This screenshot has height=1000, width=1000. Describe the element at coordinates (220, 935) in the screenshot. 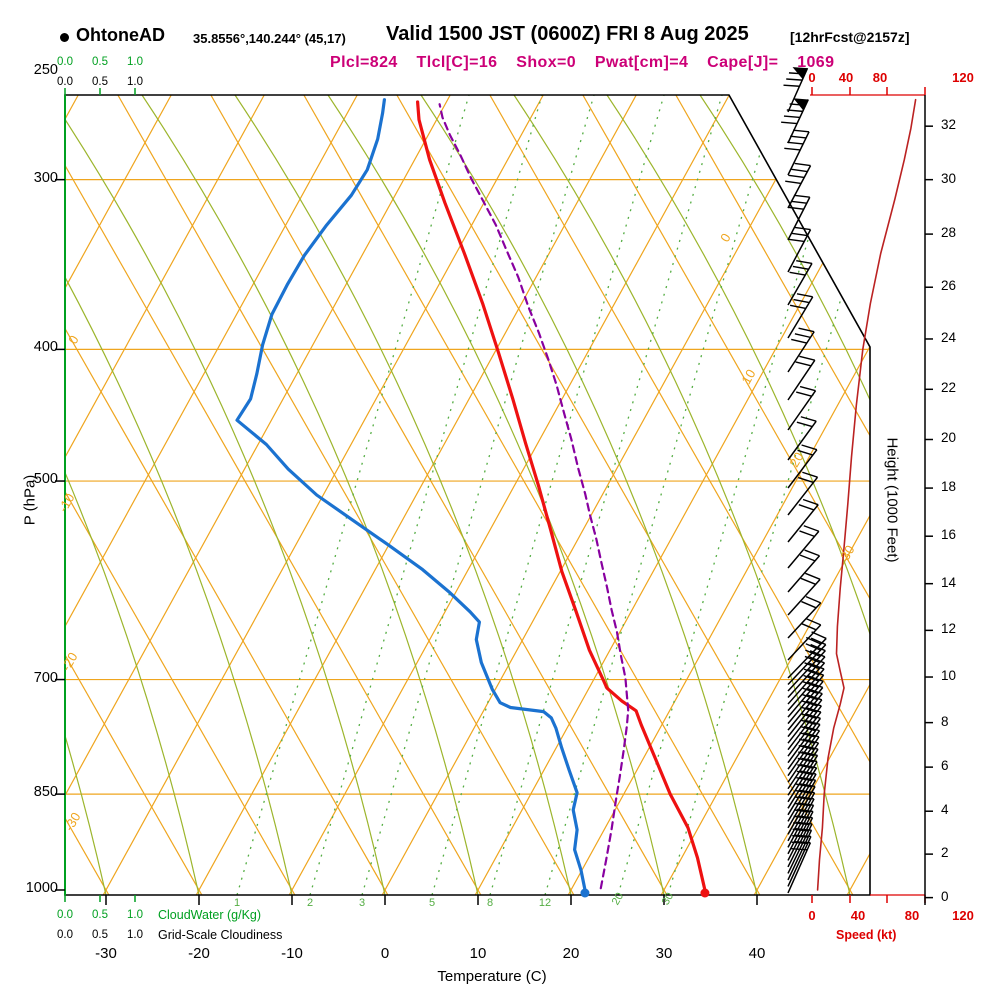

I see `cloudiness-legend: Grid-Scale Cloudiness` at that location.